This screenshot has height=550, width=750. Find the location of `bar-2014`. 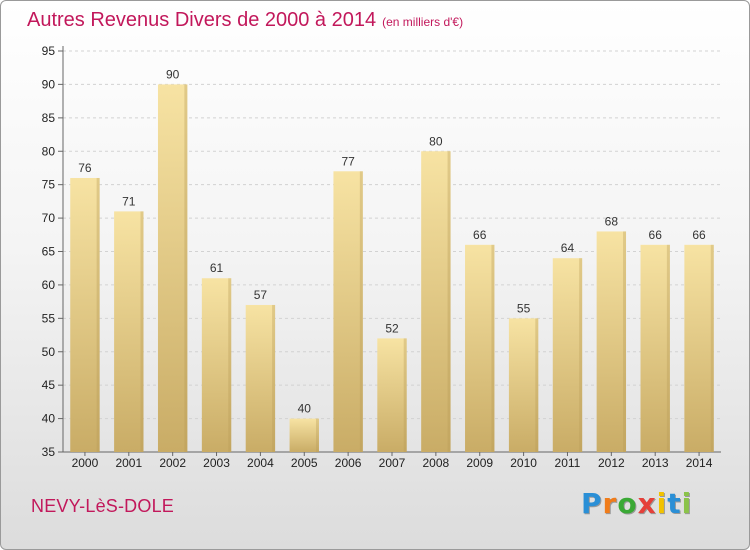

bar-2014 is located at coordinates (699, 348).